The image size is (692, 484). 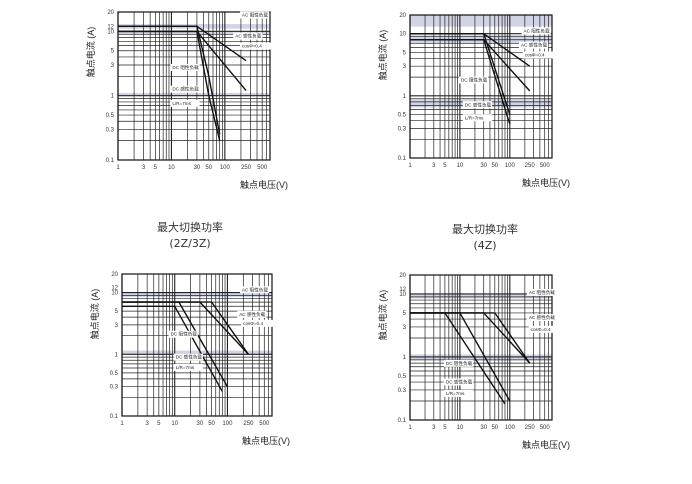 What do you see at coordinates (545, 428) in the screenshot?
I see `x-tick-label: 500` at bounding box center [545, 428].